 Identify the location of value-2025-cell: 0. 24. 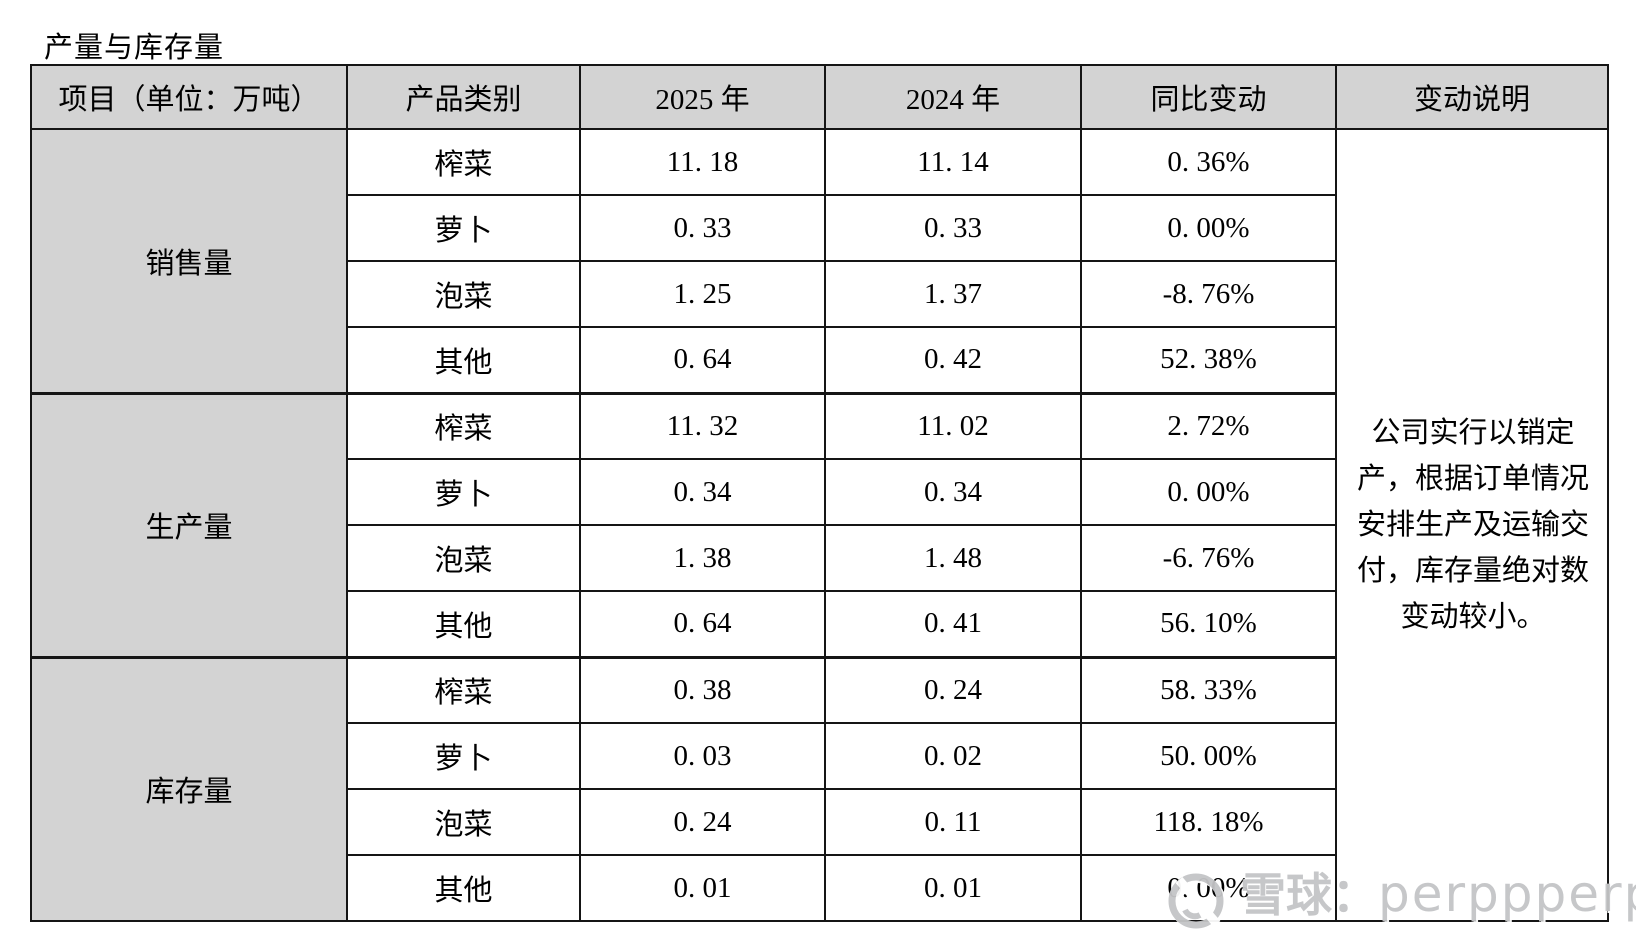
(702, 822).